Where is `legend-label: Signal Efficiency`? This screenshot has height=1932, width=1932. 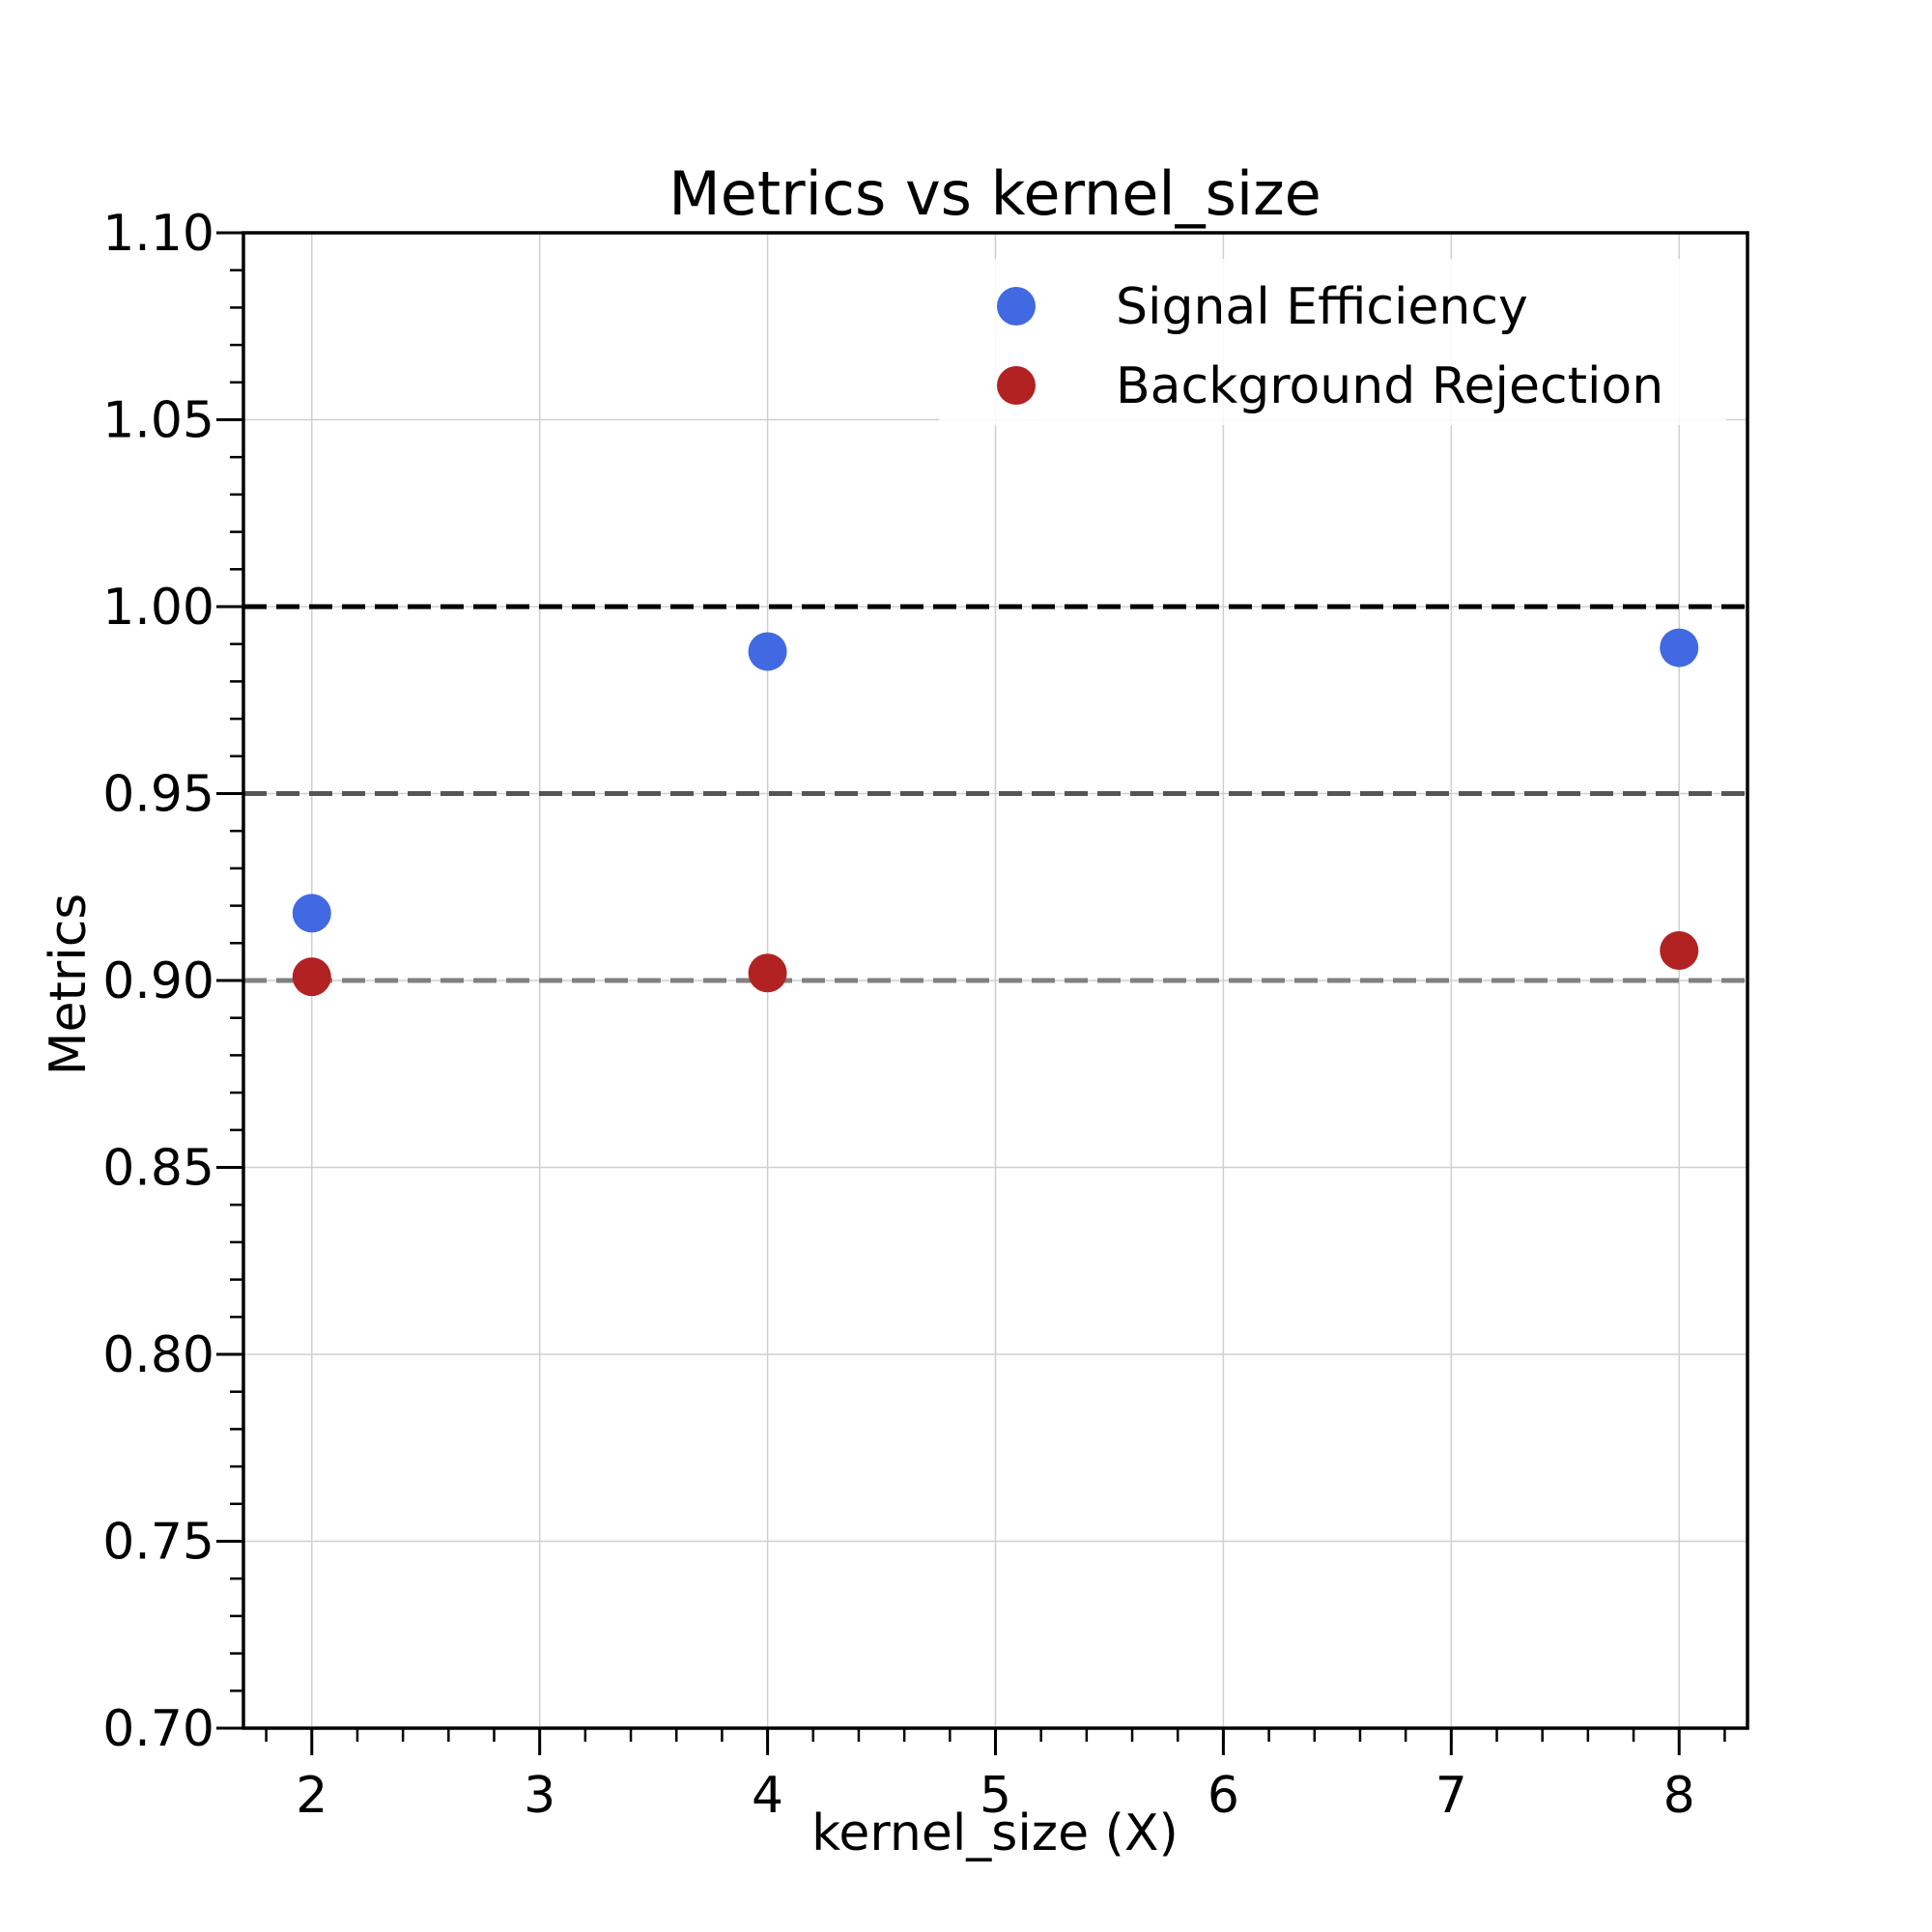 legend-label: Signal Efficiency is located at coordinates (1322, 307).